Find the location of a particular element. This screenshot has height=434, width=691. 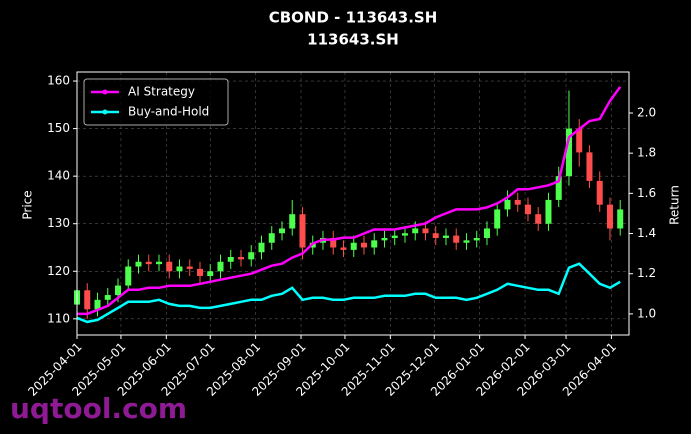

y-tick-label: 130 is located at coordinates (58, 223).